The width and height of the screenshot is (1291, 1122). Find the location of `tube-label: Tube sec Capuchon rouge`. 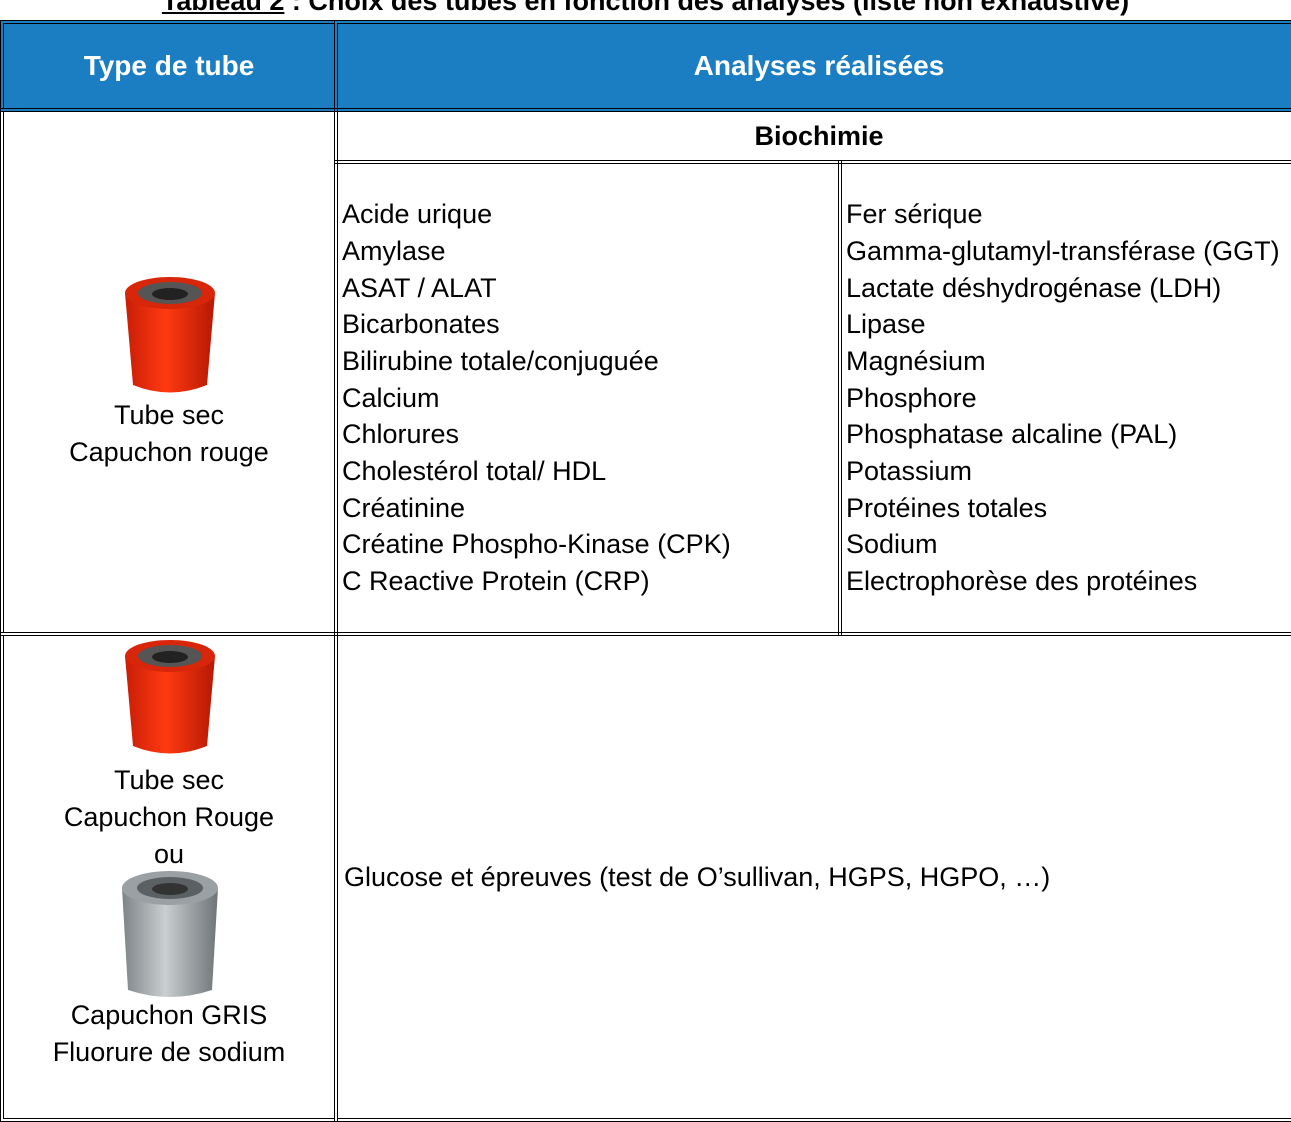

tube-label: Tube sec Capuchon rouge is located at coordinates (169, 434).